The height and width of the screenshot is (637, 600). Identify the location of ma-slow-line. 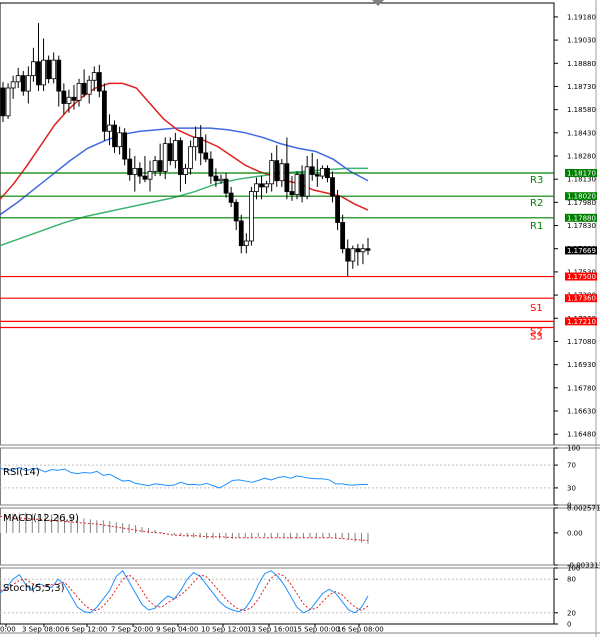
(184, 171).